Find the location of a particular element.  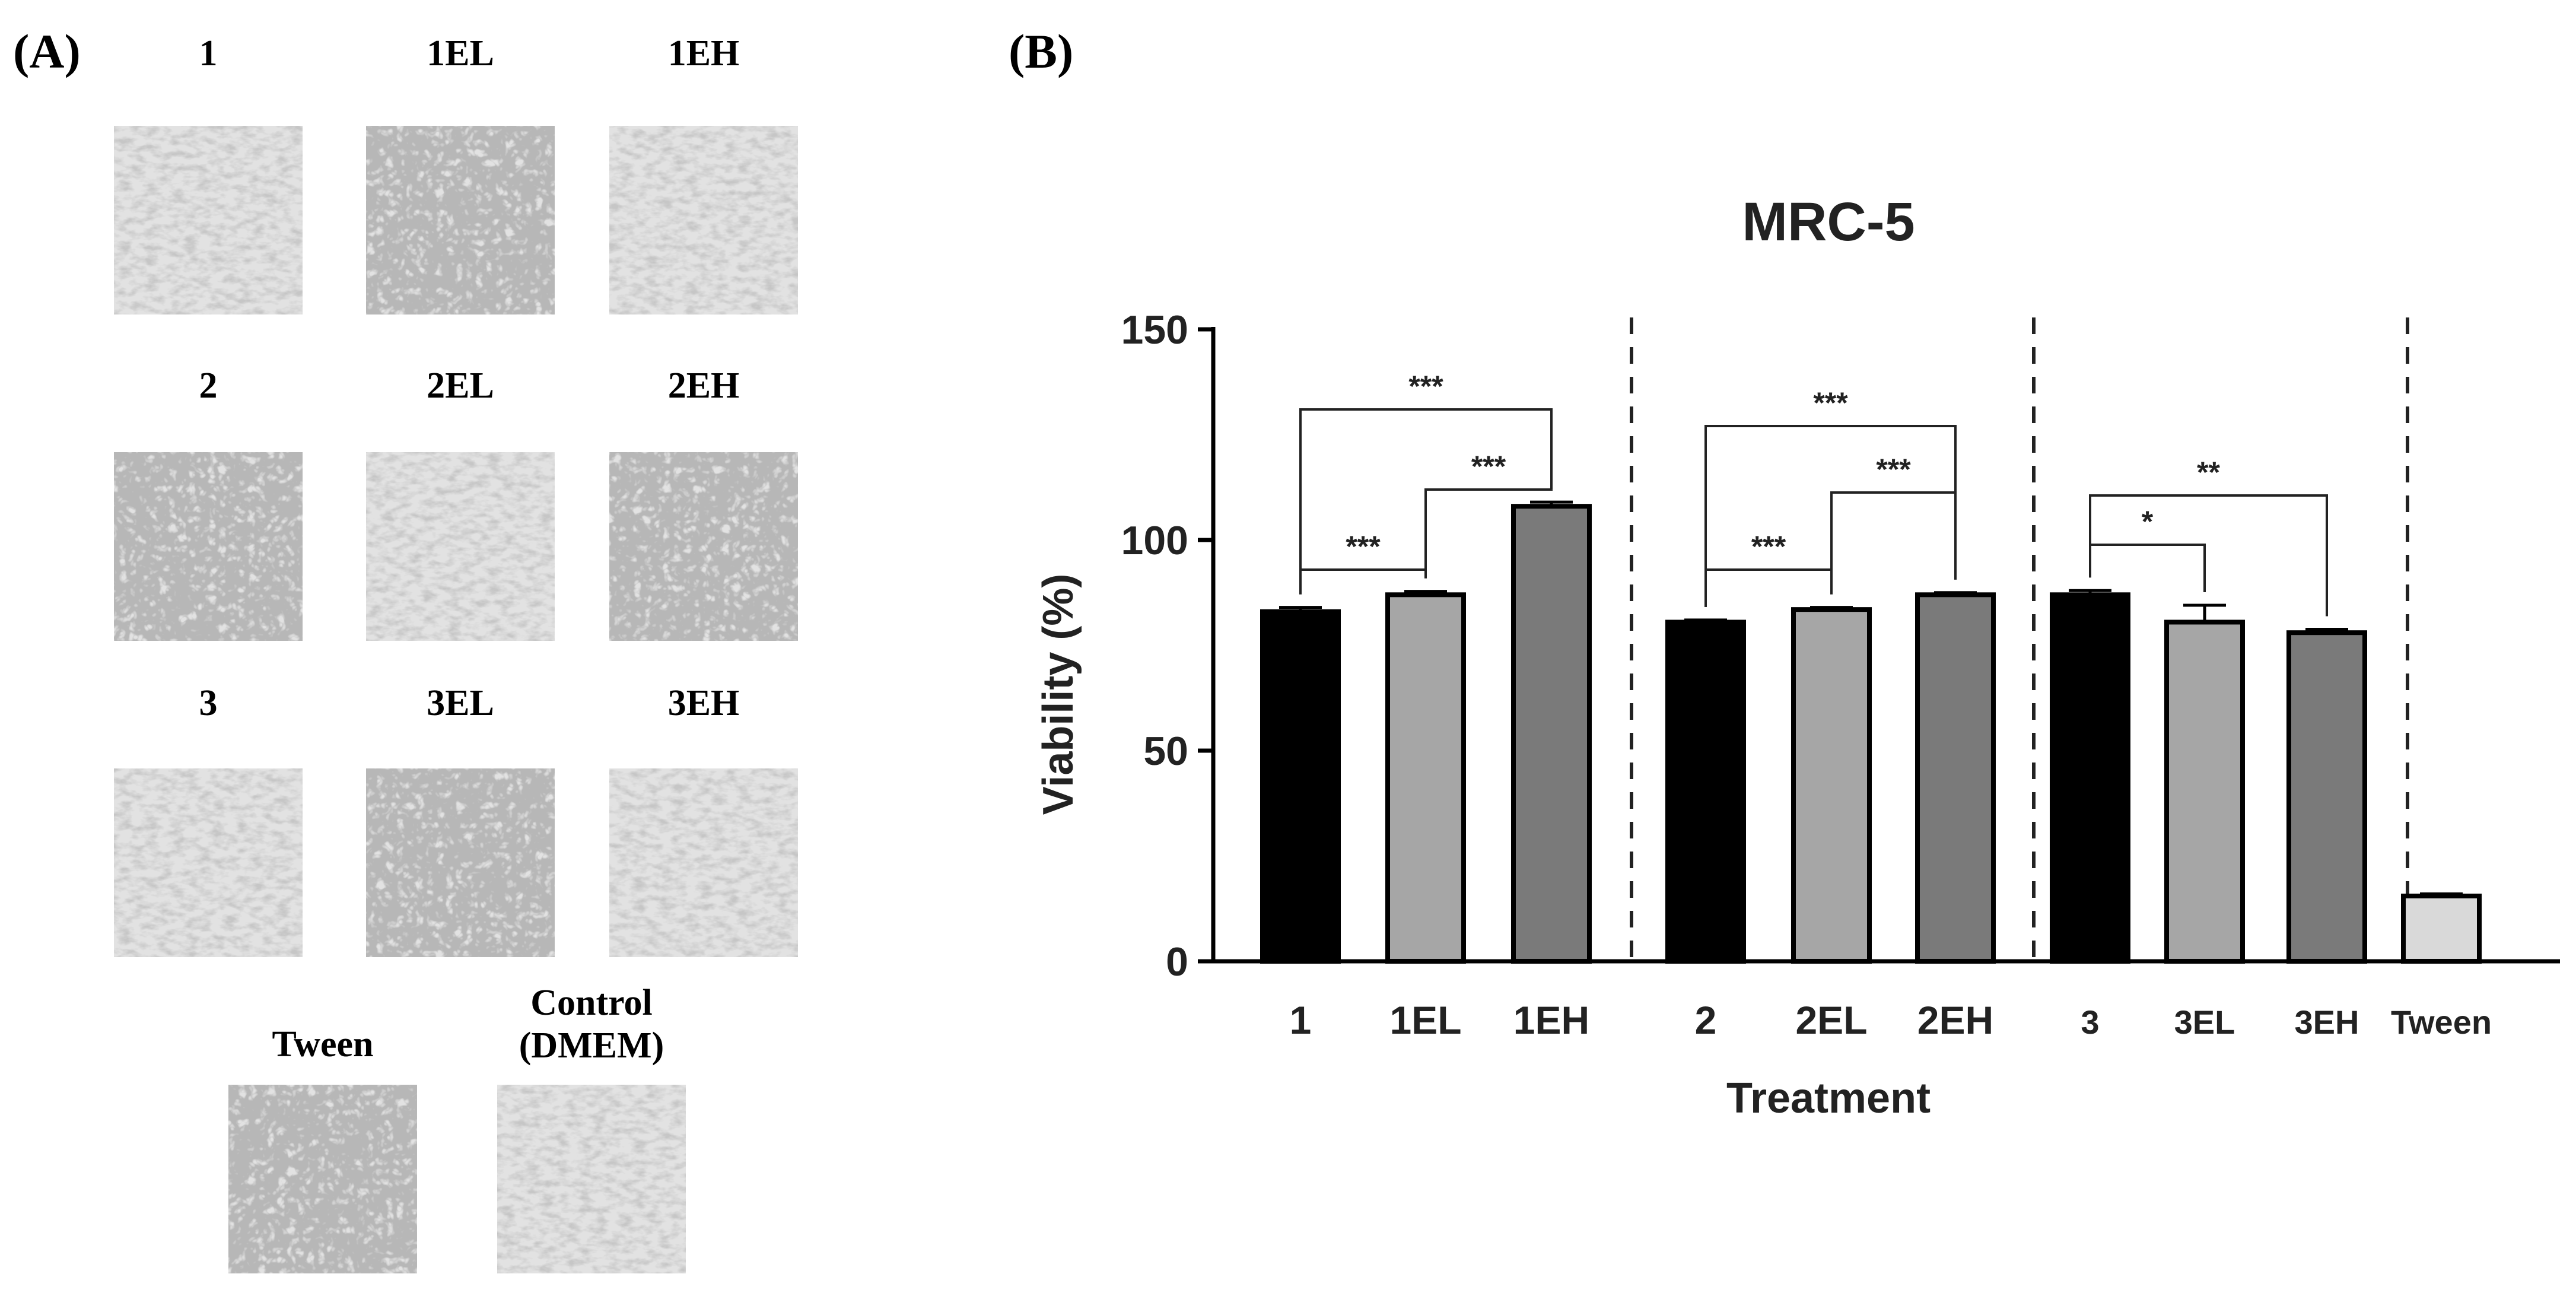

micrograph-label: 2EL is located at coordinates (460, 386).